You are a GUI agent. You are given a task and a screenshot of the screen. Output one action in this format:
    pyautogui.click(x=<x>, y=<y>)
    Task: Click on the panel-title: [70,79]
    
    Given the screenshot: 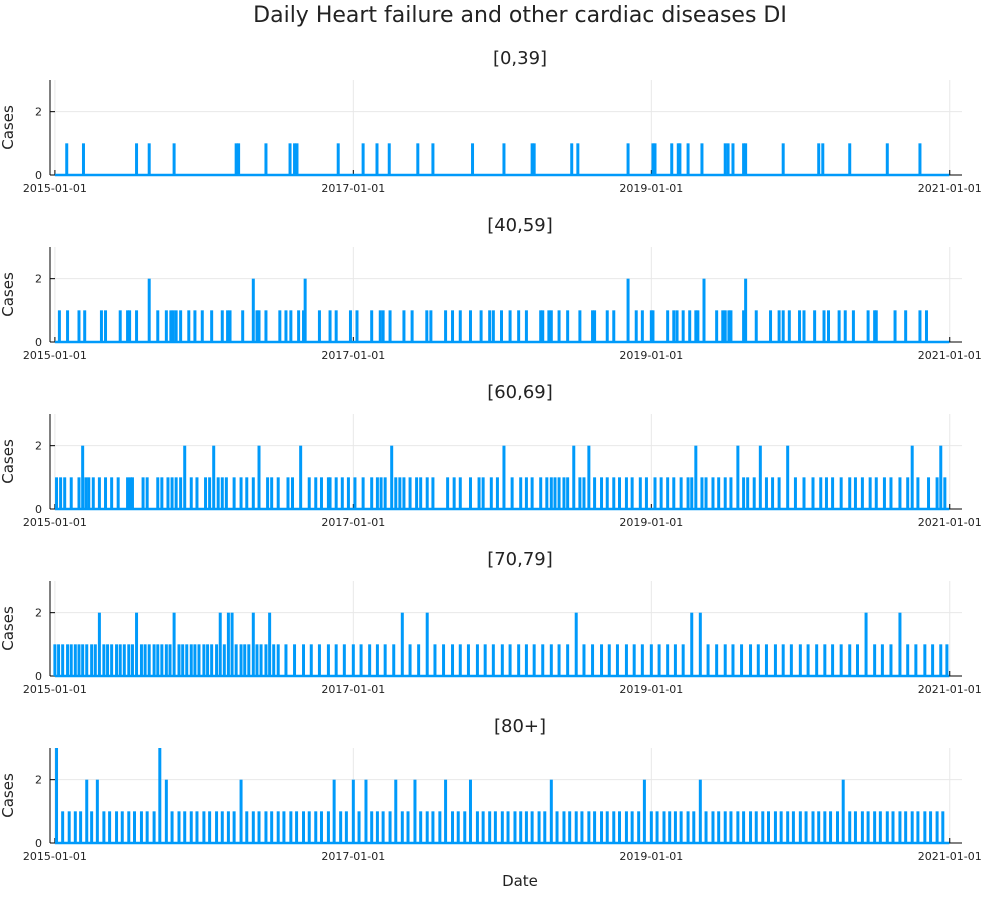 What is the action you would take?
    pyautogui.click(x=520, y=559)
    